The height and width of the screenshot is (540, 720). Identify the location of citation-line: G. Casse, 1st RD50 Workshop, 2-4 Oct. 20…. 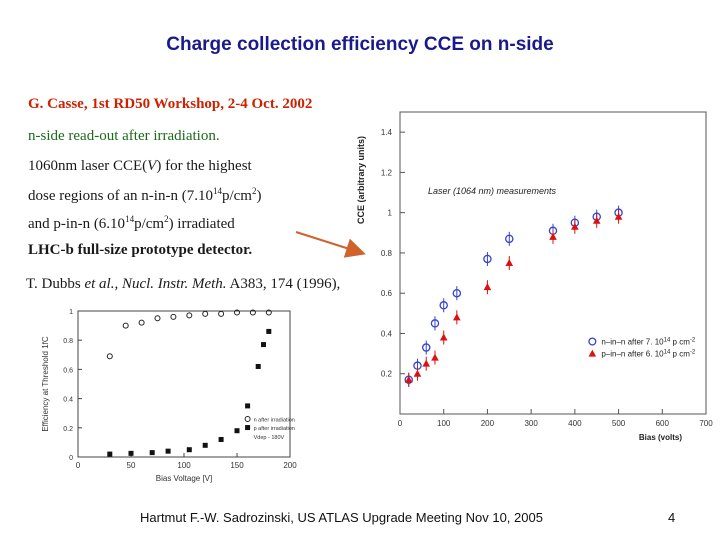
(170, 104).